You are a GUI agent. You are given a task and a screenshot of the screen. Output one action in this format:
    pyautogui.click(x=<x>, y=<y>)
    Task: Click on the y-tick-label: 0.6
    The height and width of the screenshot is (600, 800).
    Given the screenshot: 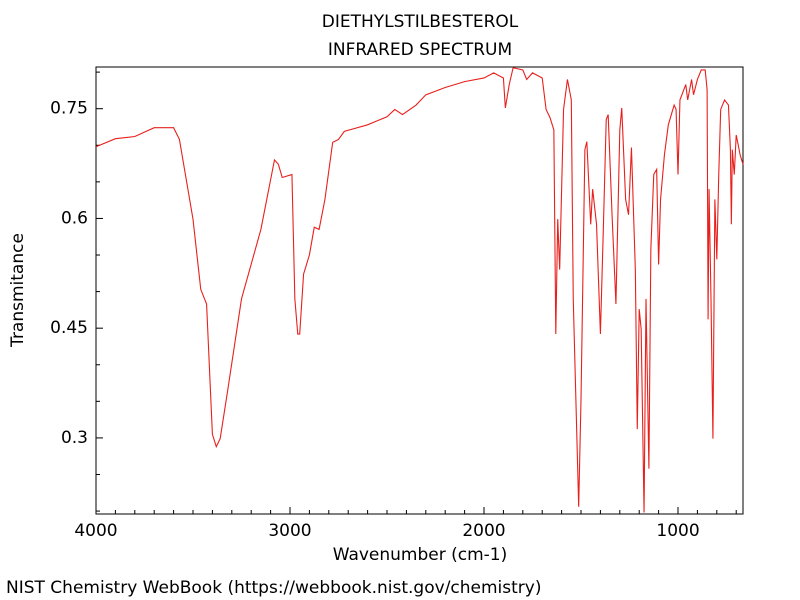 What is the action you would take?
    pyautogui.click(x=74, y=218)
    